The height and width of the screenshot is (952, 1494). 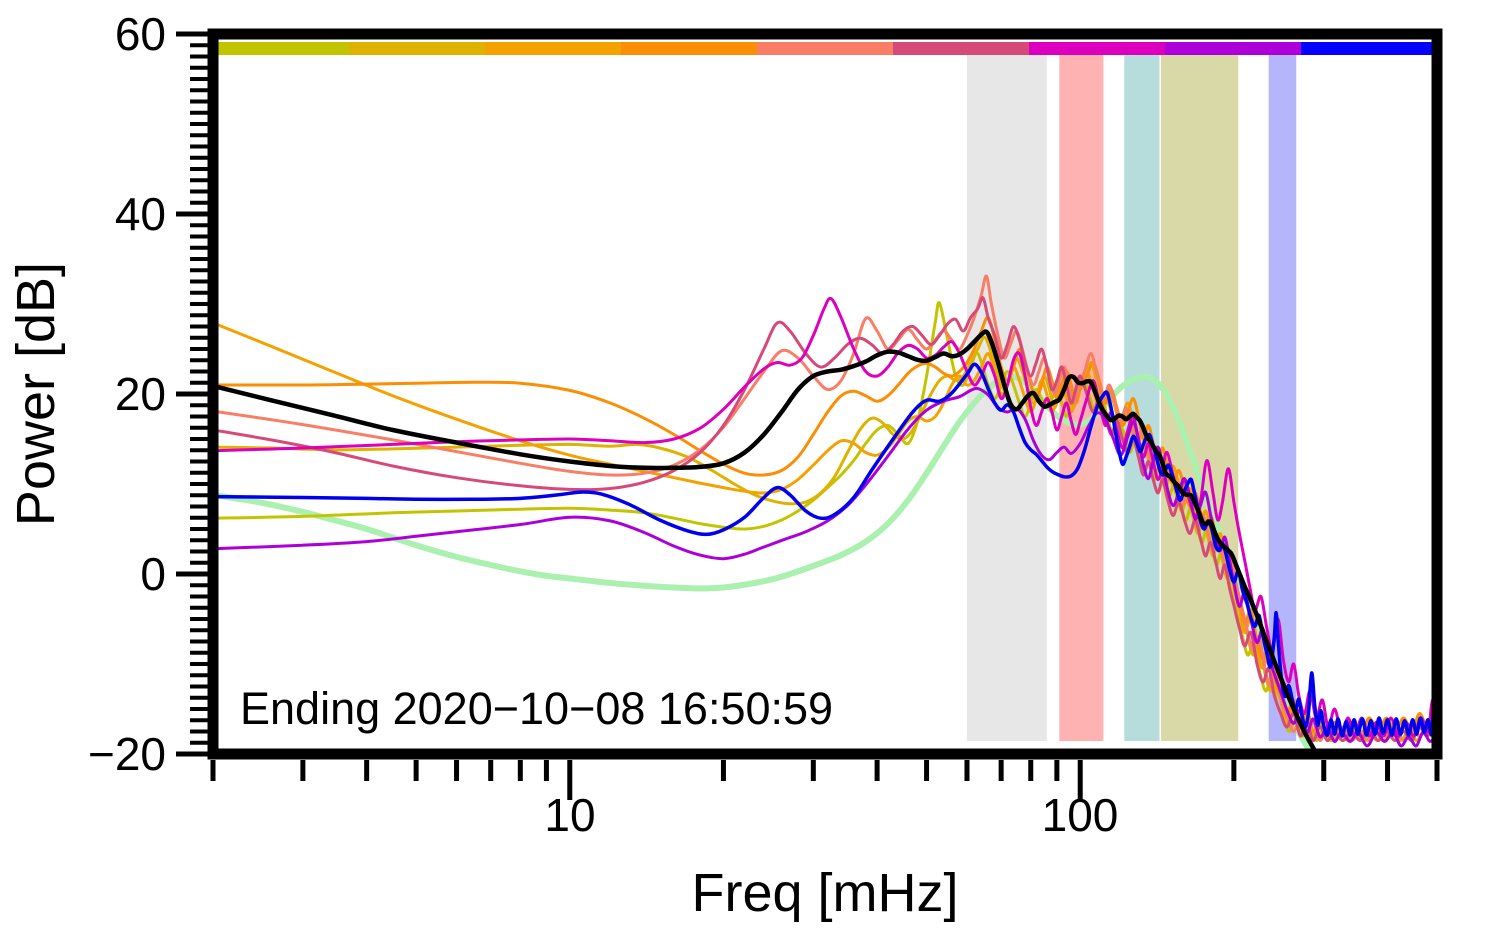 What do you see at coordinates (1200, 398) in the screenshot?
I see `band-khaki` at bounding box center [1200, 398].